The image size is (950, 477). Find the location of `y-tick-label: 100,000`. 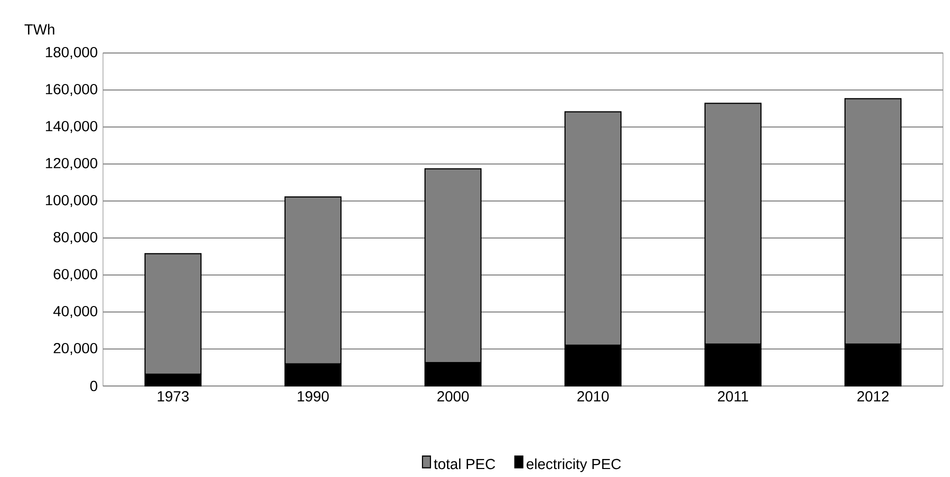

y-tick-label: 100,000 is located at coordinates (72, 201).